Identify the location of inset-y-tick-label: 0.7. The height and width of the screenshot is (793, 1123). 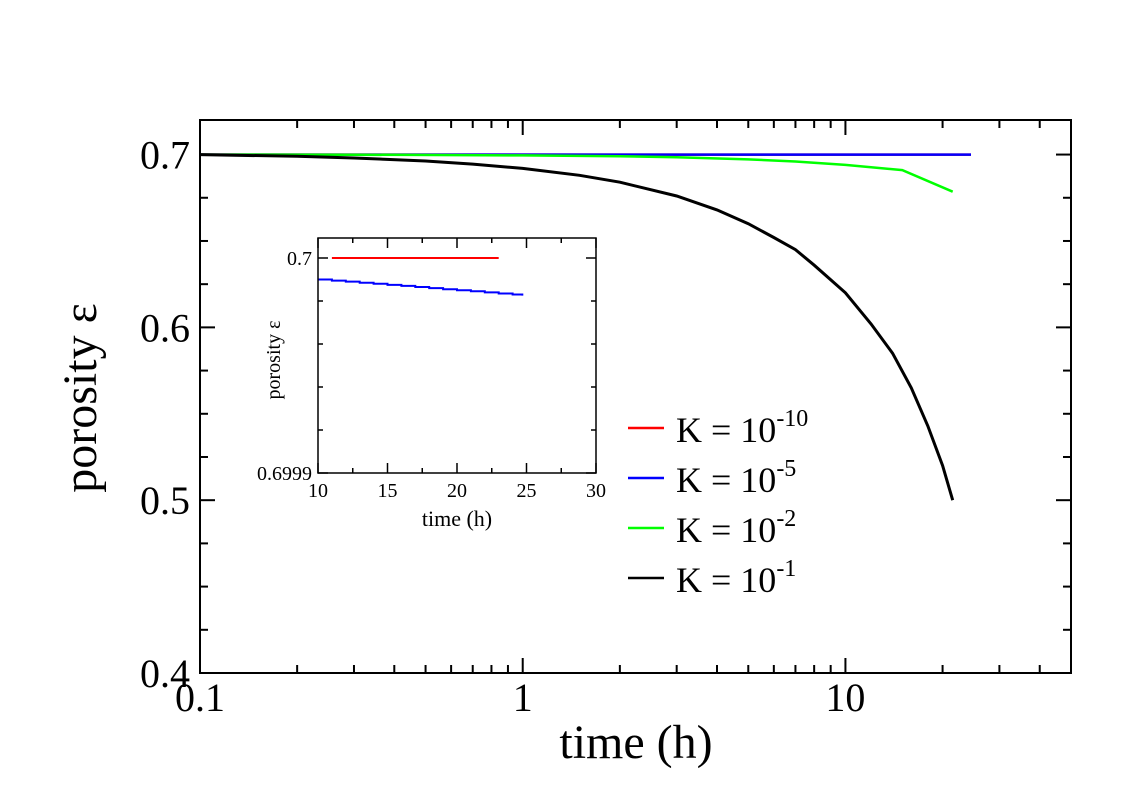
(299, 259).